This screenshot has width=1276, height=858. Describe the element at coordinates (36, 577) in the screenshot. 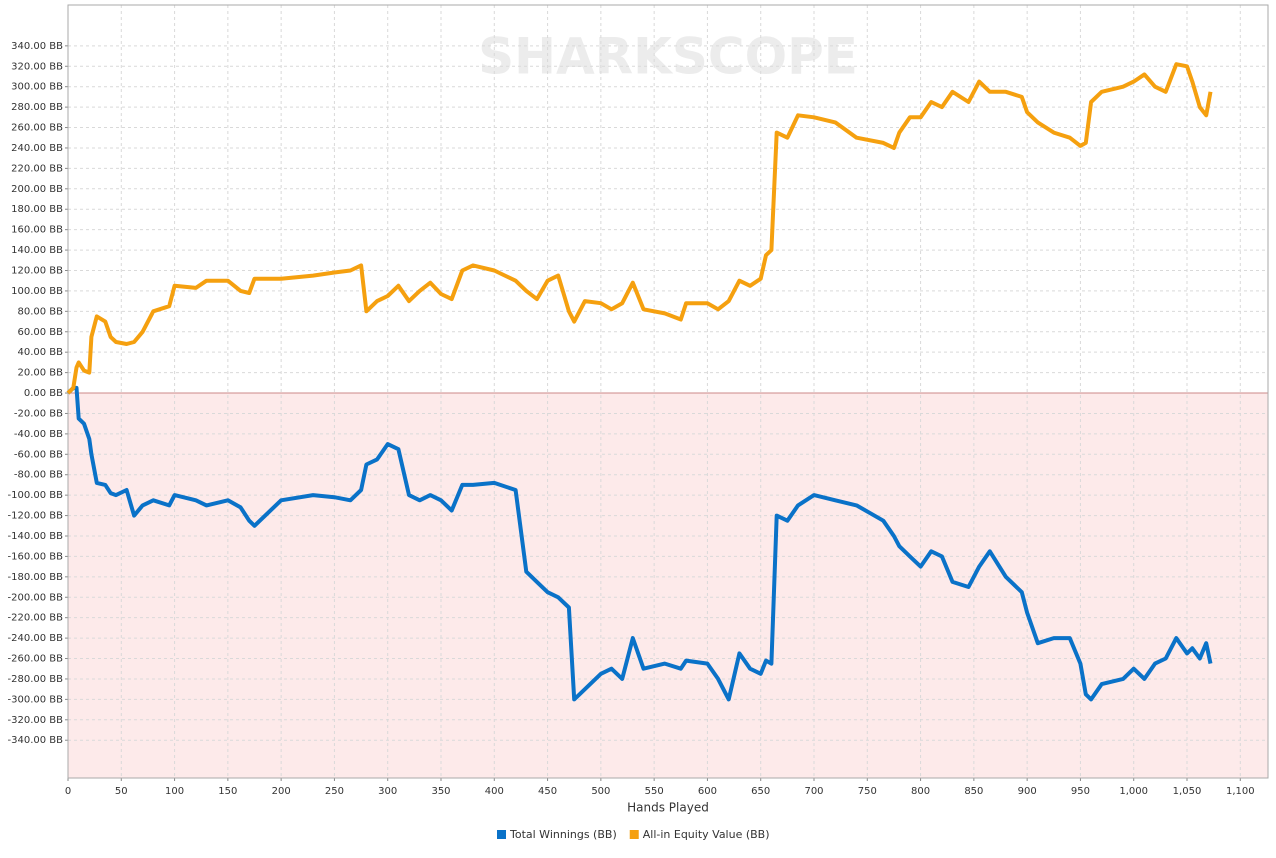

I see `y-tick-label: -180.00 BB` at that location.